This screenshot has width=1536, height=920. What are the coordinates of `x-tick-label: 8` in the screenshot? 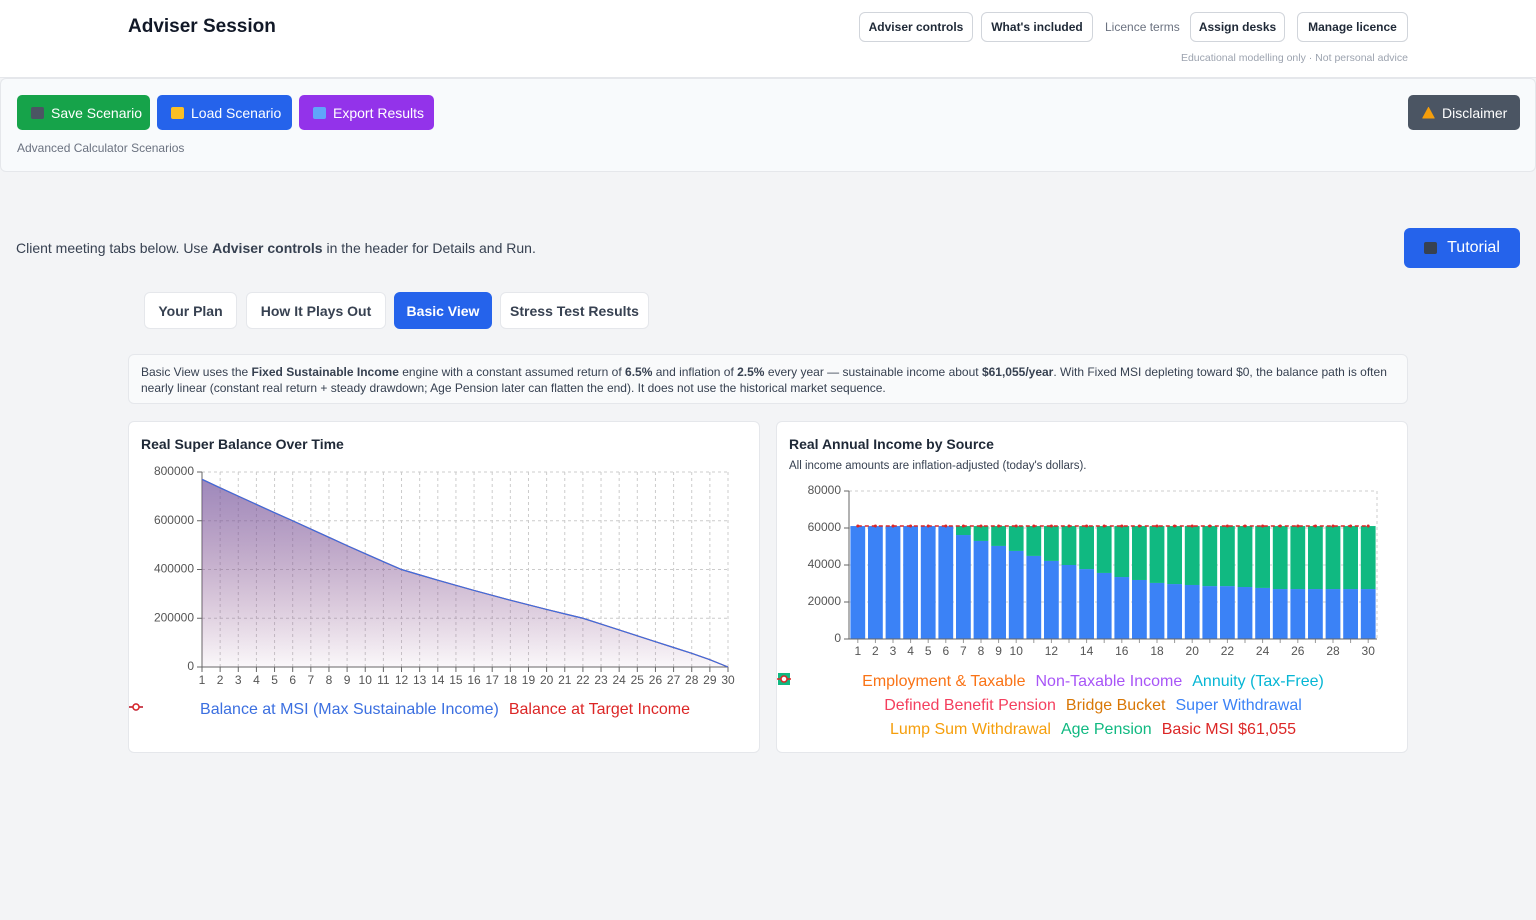 It's located at (981, 651).